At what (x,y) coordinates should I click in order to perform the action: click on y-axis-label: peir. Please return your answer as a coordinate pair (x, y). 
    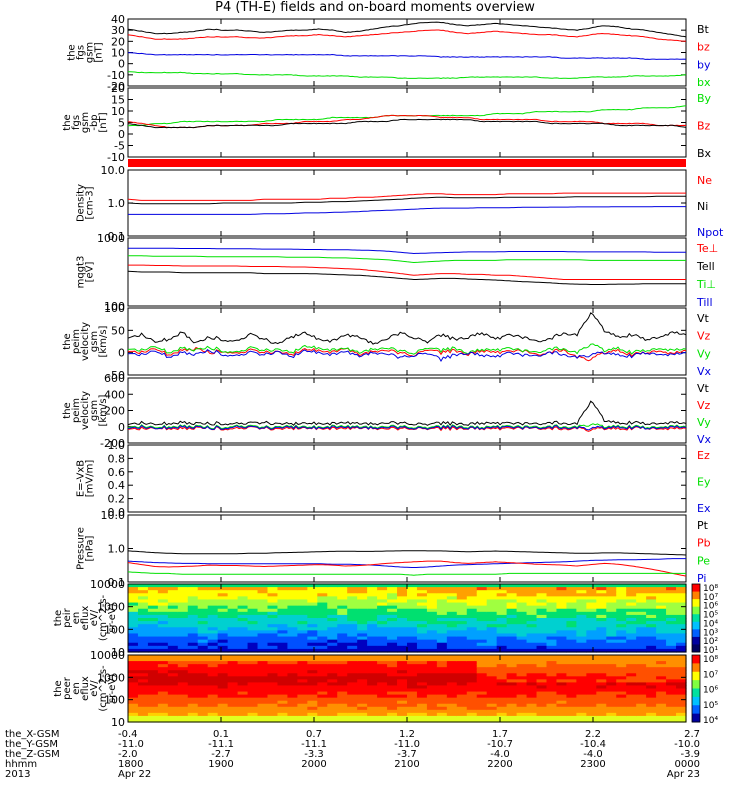
    Looking at the image, I should click on (67, 617).